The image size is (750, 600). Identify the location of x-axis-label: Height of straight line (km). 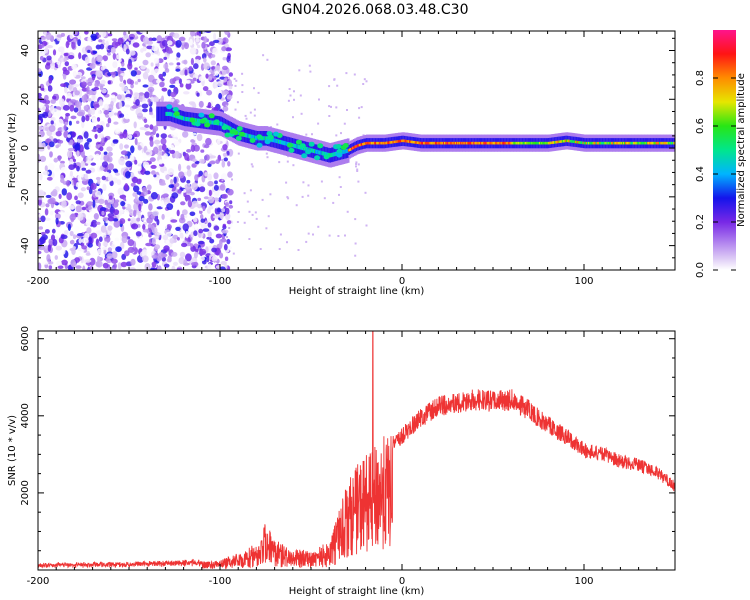
(357, 291).